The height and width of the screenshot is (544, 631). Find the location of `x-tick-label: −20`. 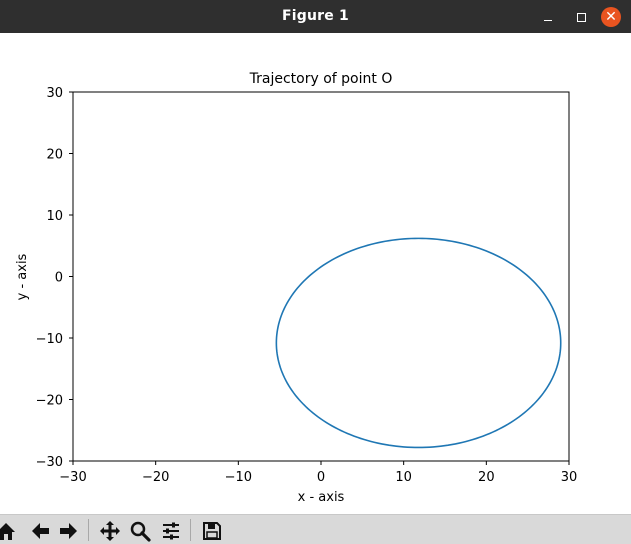

x-tick-label: −20 is located at coordinates (155, 477).